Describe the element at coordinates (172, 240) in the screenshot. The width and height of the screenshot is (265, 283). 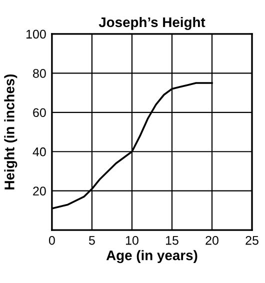
I see `x-tick-label: 15` at that location.